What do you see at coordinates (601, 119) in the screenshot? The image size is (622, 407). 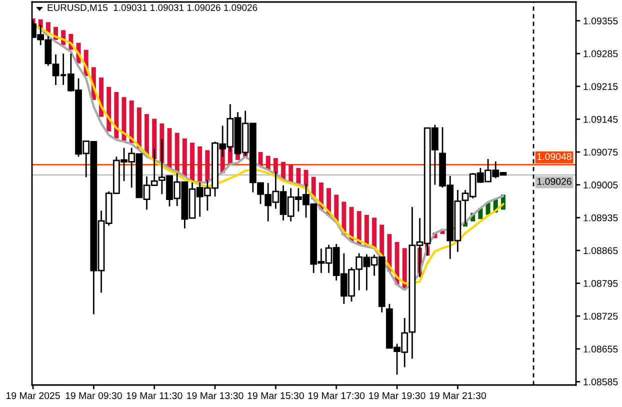 I see `y-tick-label: 1.09145` at bounding box center [601, 119].